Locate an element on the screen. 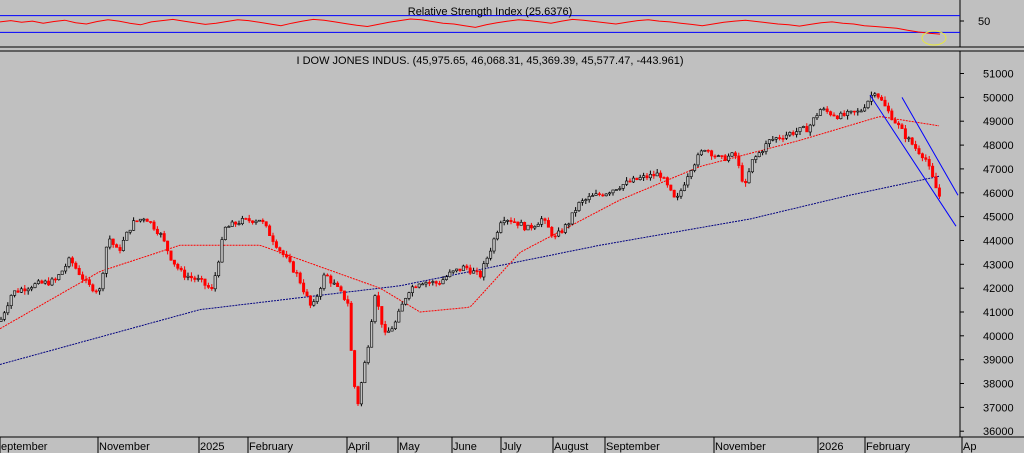 This screenshot has height=453, width=1024. x-tick-label: February is located at coordinates (271, 447).